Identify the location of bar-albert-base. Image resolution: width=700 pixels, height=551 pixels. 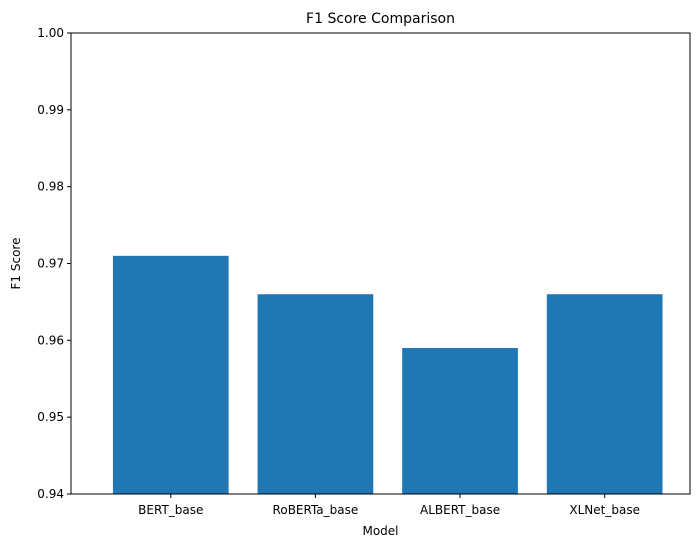
(460, 421).